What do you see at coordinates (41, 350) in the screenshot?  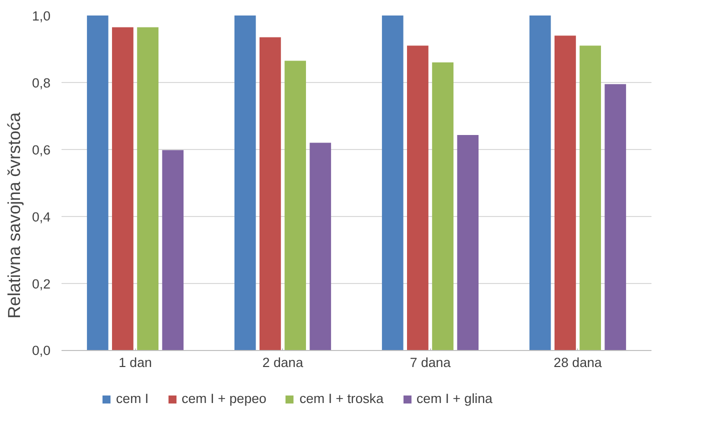 I see `y-tick-label: 0,0` at bounding box center [41, 350].